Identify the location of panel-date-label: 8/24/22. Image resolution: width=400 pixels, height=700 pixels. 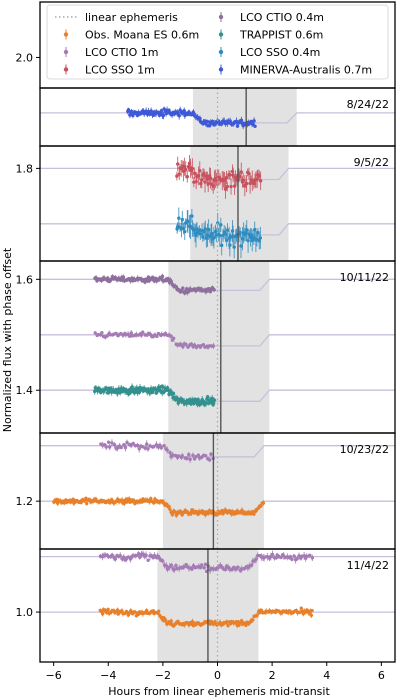
(368, 104).